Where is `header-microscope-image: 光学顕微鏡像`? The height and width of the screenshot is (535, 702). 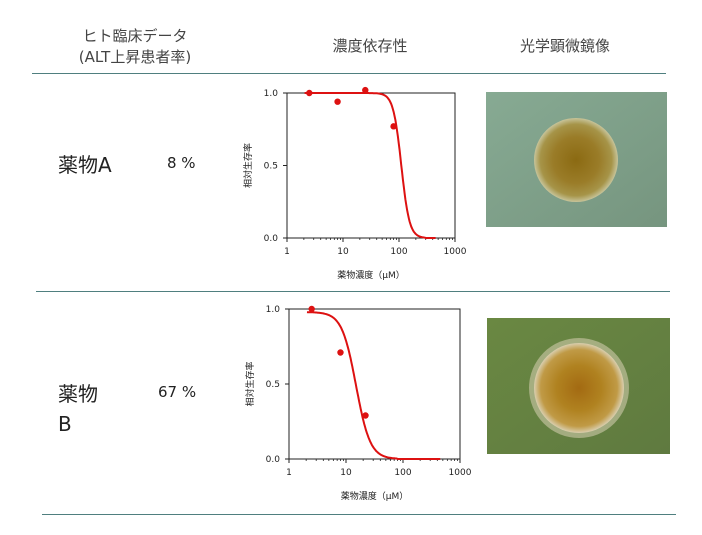 header-microscope-image: 光学顕微鏡像 is located at coordinates (564, 46).